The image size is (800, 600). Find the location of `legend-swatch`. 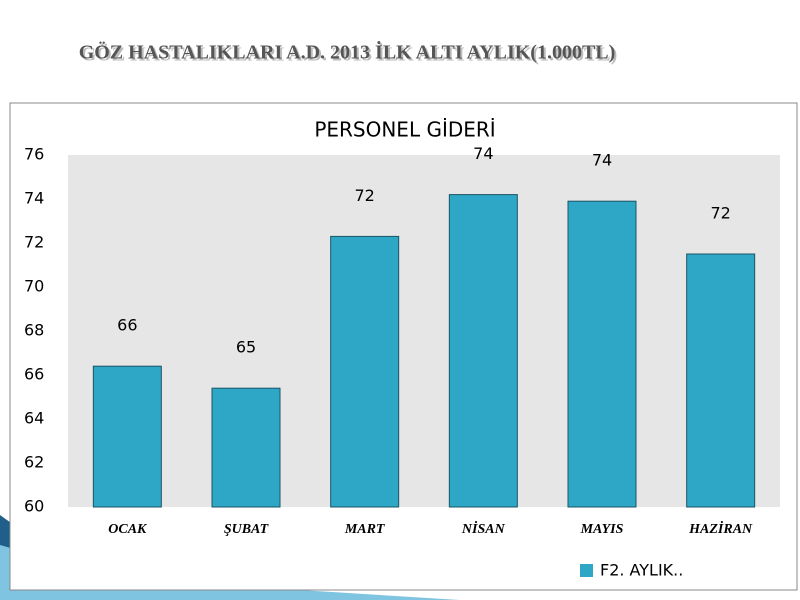

legend-swatch is located at coordinates (586, 570).